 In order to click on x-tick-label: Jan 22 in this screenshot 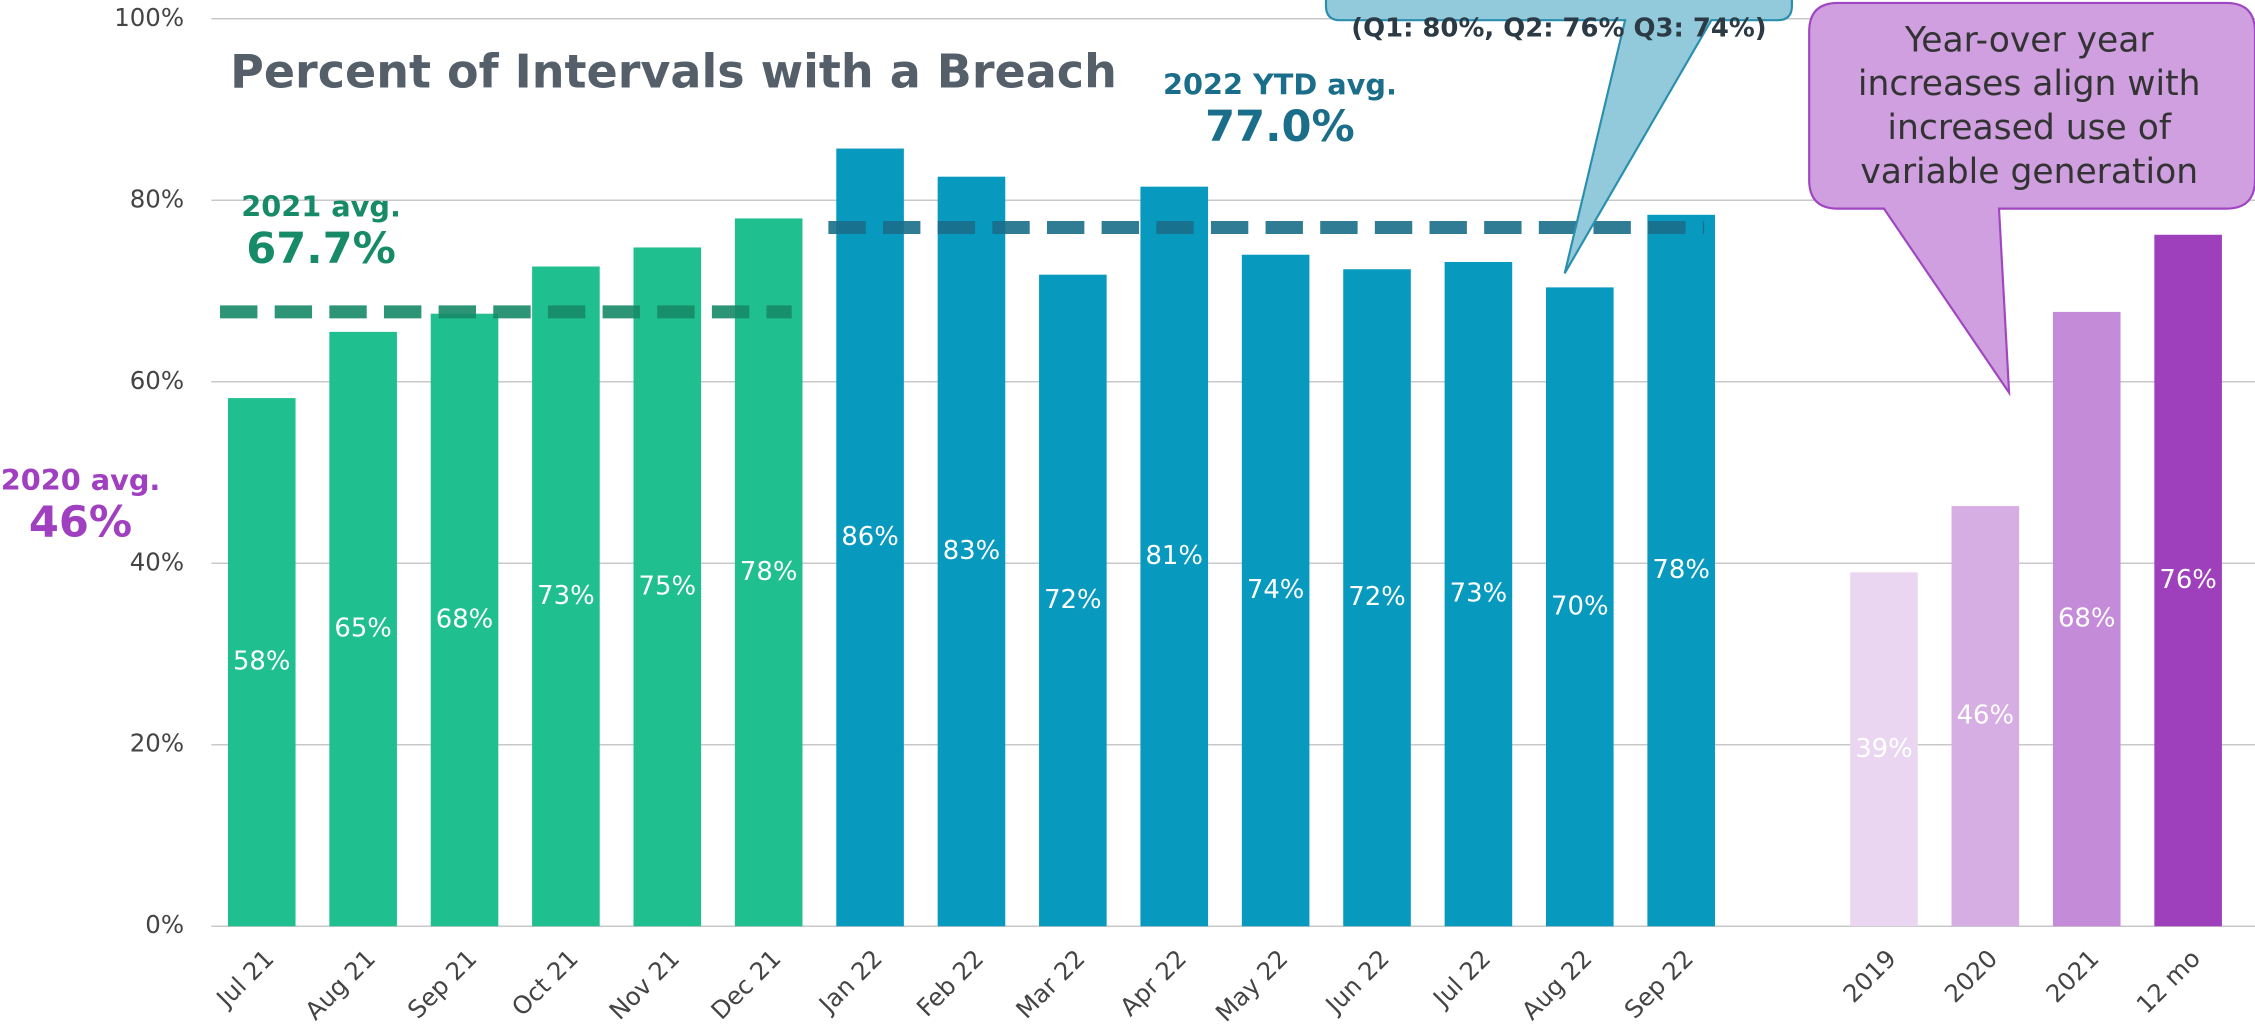, I will do `click(850, 982)`.